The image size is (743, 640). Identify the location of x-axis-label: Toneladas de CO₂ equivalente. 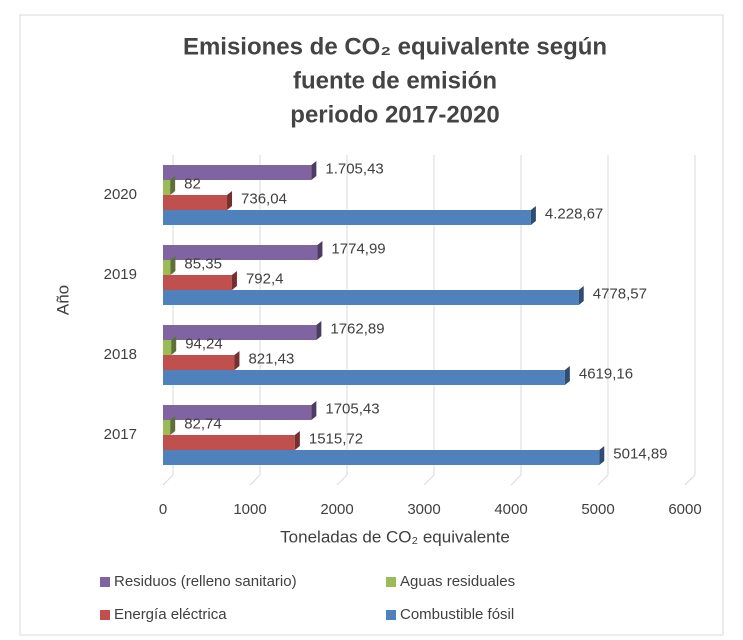
(395, 536).